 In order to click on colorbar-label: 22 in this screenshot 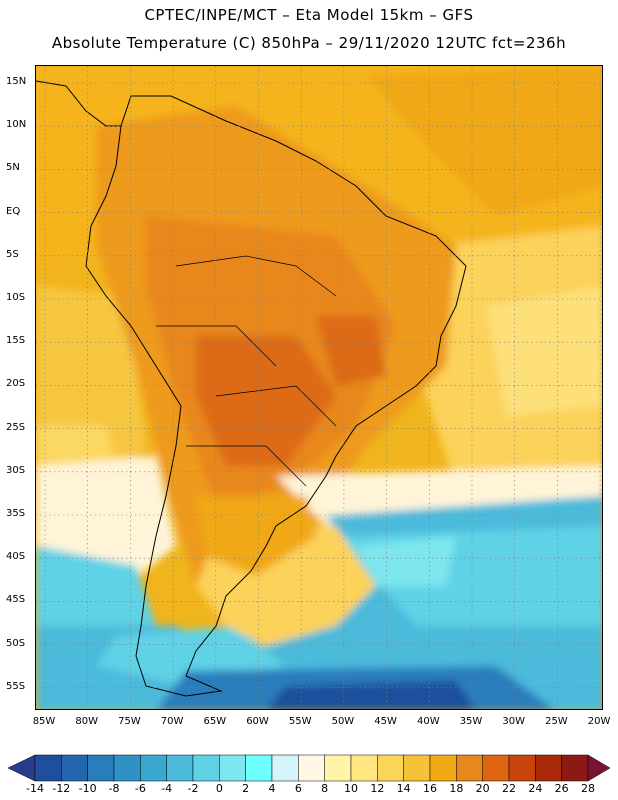, I will do `click(509, 788)`.